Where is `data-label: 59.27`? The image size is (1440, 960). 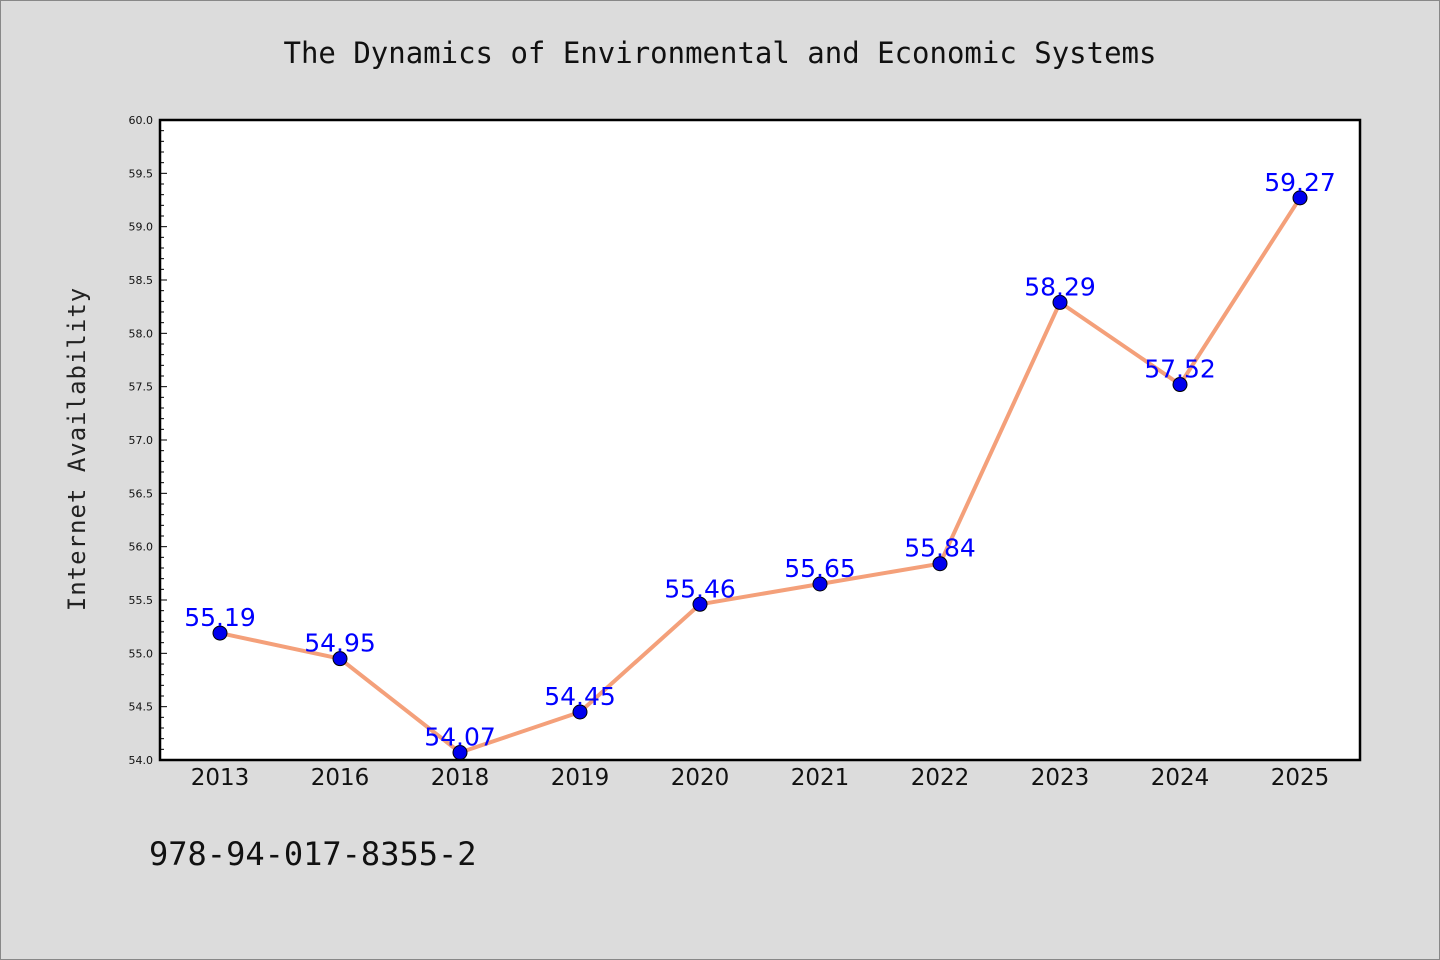 data-label: 59.27 is located at coordinates (1300, 182).